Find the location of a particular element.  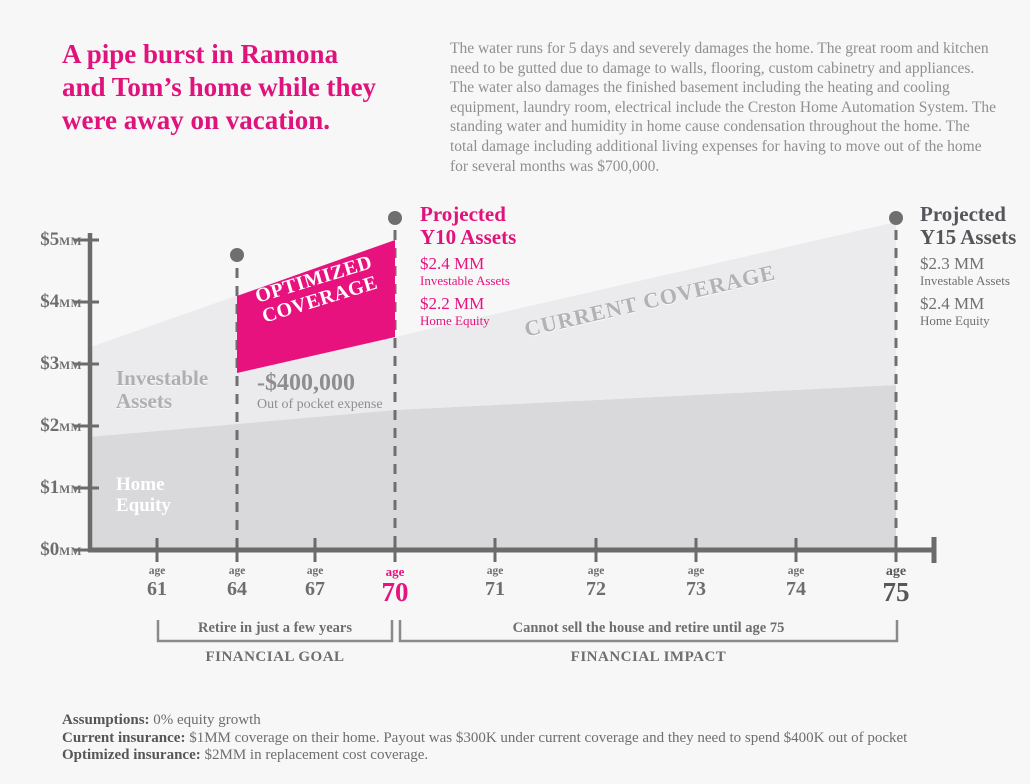

footnote-label: Assumptions: is located at coordinates (106, 720).